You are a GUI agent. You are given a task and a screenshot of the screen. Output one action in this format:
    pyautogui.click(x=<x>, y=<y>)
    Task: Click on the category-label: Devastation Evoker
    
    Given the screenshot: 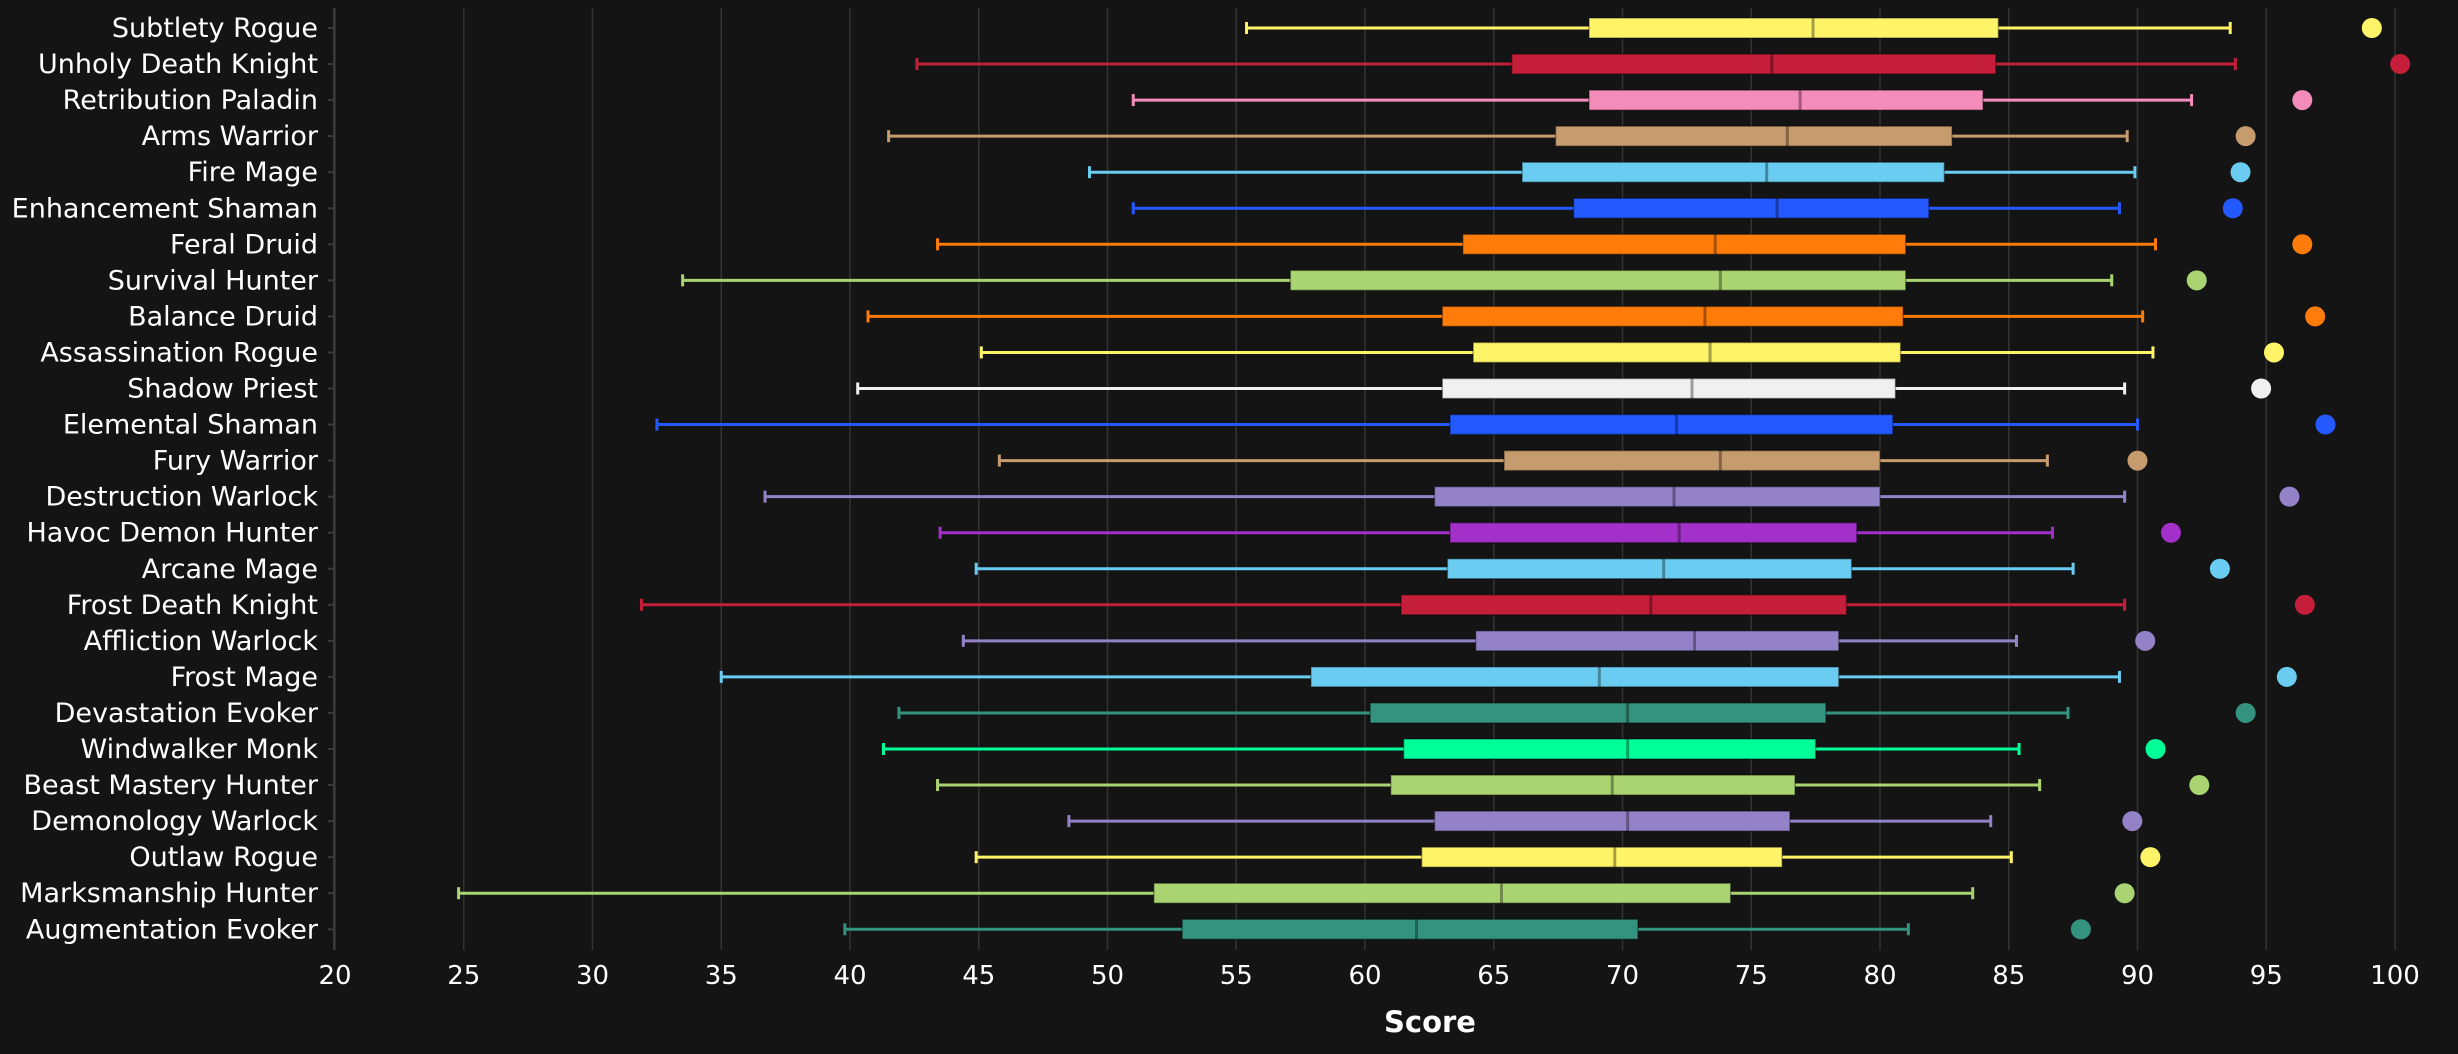 What is the action you would take?
    pyautogui.click(x=187, y=713)
    